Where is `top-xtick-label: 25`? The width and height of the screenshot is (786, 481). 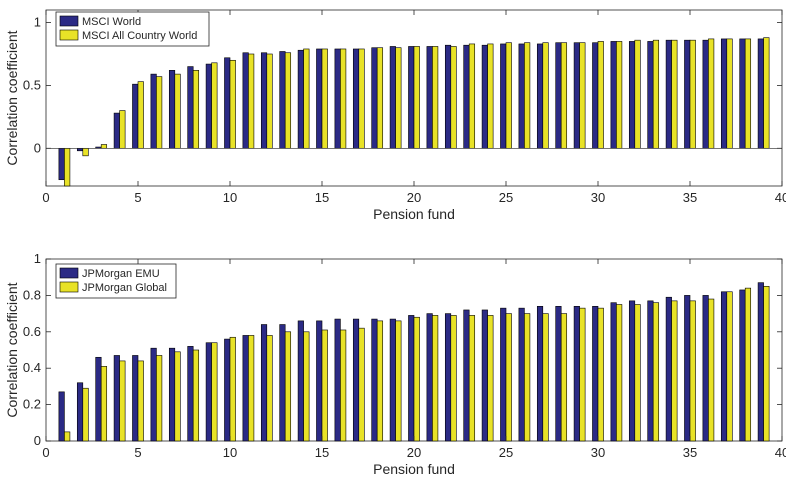
top-xtick-label: 25 is located at coordinates (506, 197).